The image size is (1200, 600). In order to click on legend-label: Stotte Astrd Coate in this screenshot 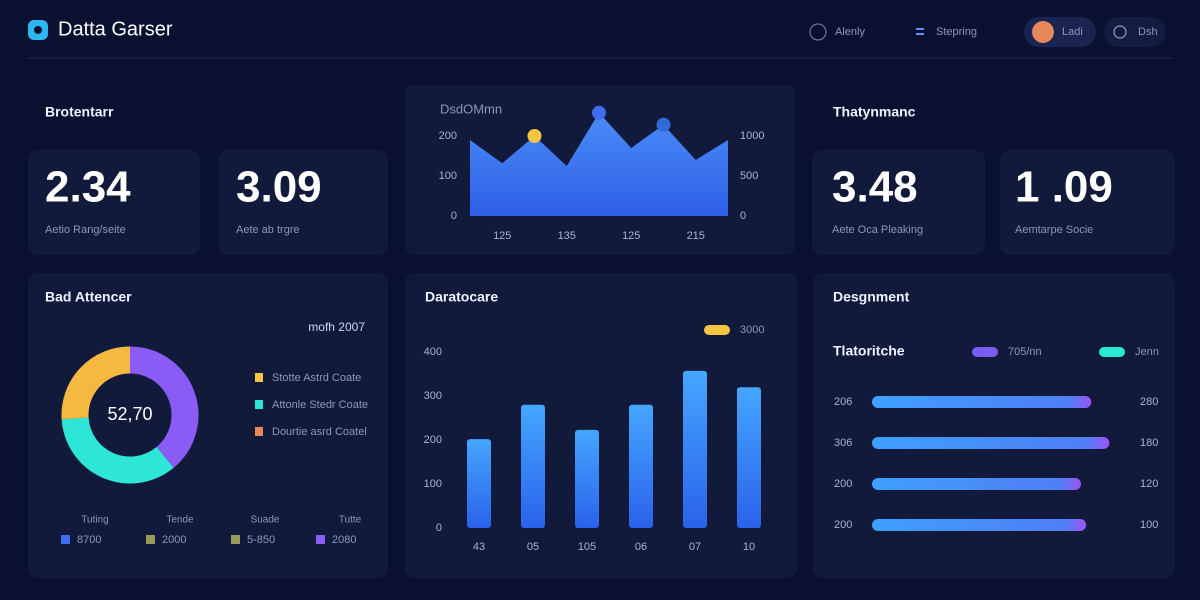, I will do `click(316, 378)`.